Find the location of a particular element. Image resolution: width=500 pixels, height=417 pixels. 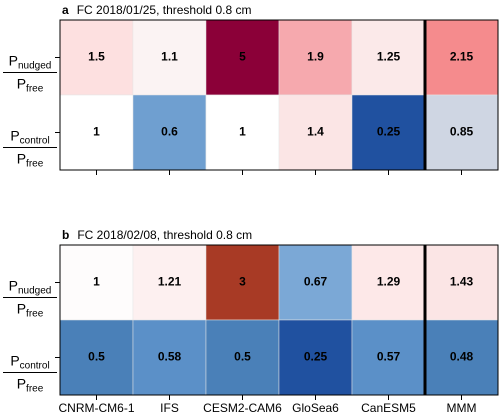

cell-label: 0.67 is located at coordinates (316, 282).